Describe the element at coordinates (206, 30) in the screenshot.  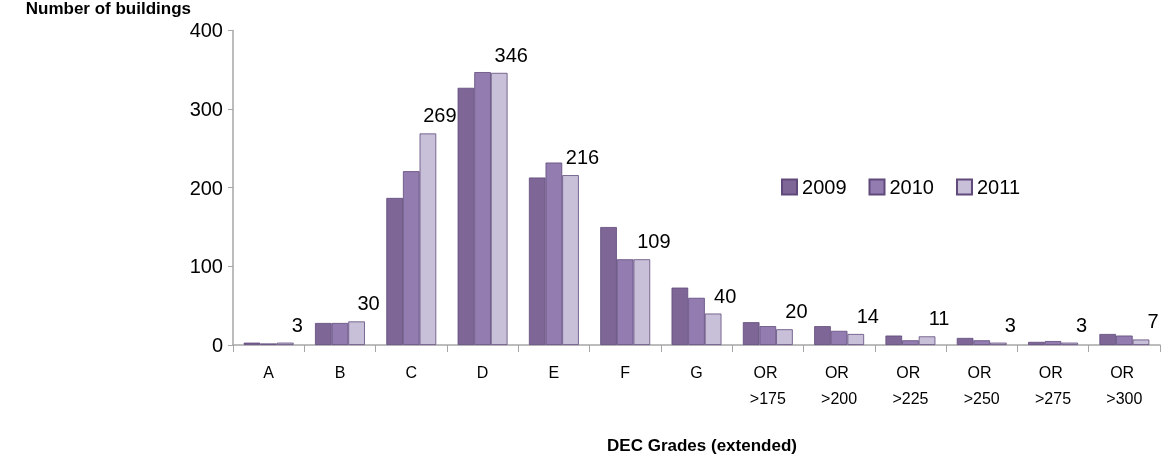
I see `y-tick-label: 400` at that location.